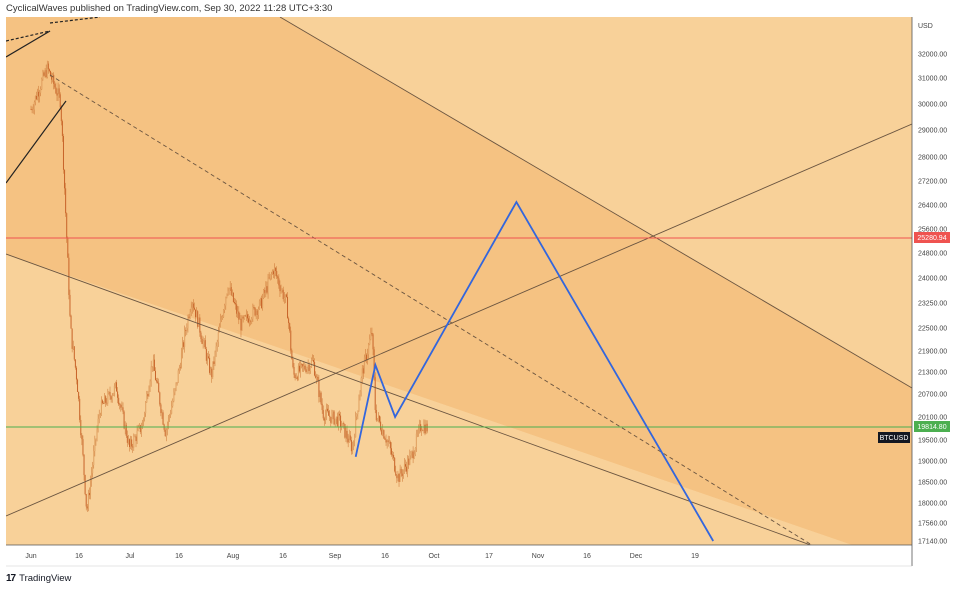 This screenshot has height=589, width=960. I want to click on time-tick-label: Dec, so click(636, 556).